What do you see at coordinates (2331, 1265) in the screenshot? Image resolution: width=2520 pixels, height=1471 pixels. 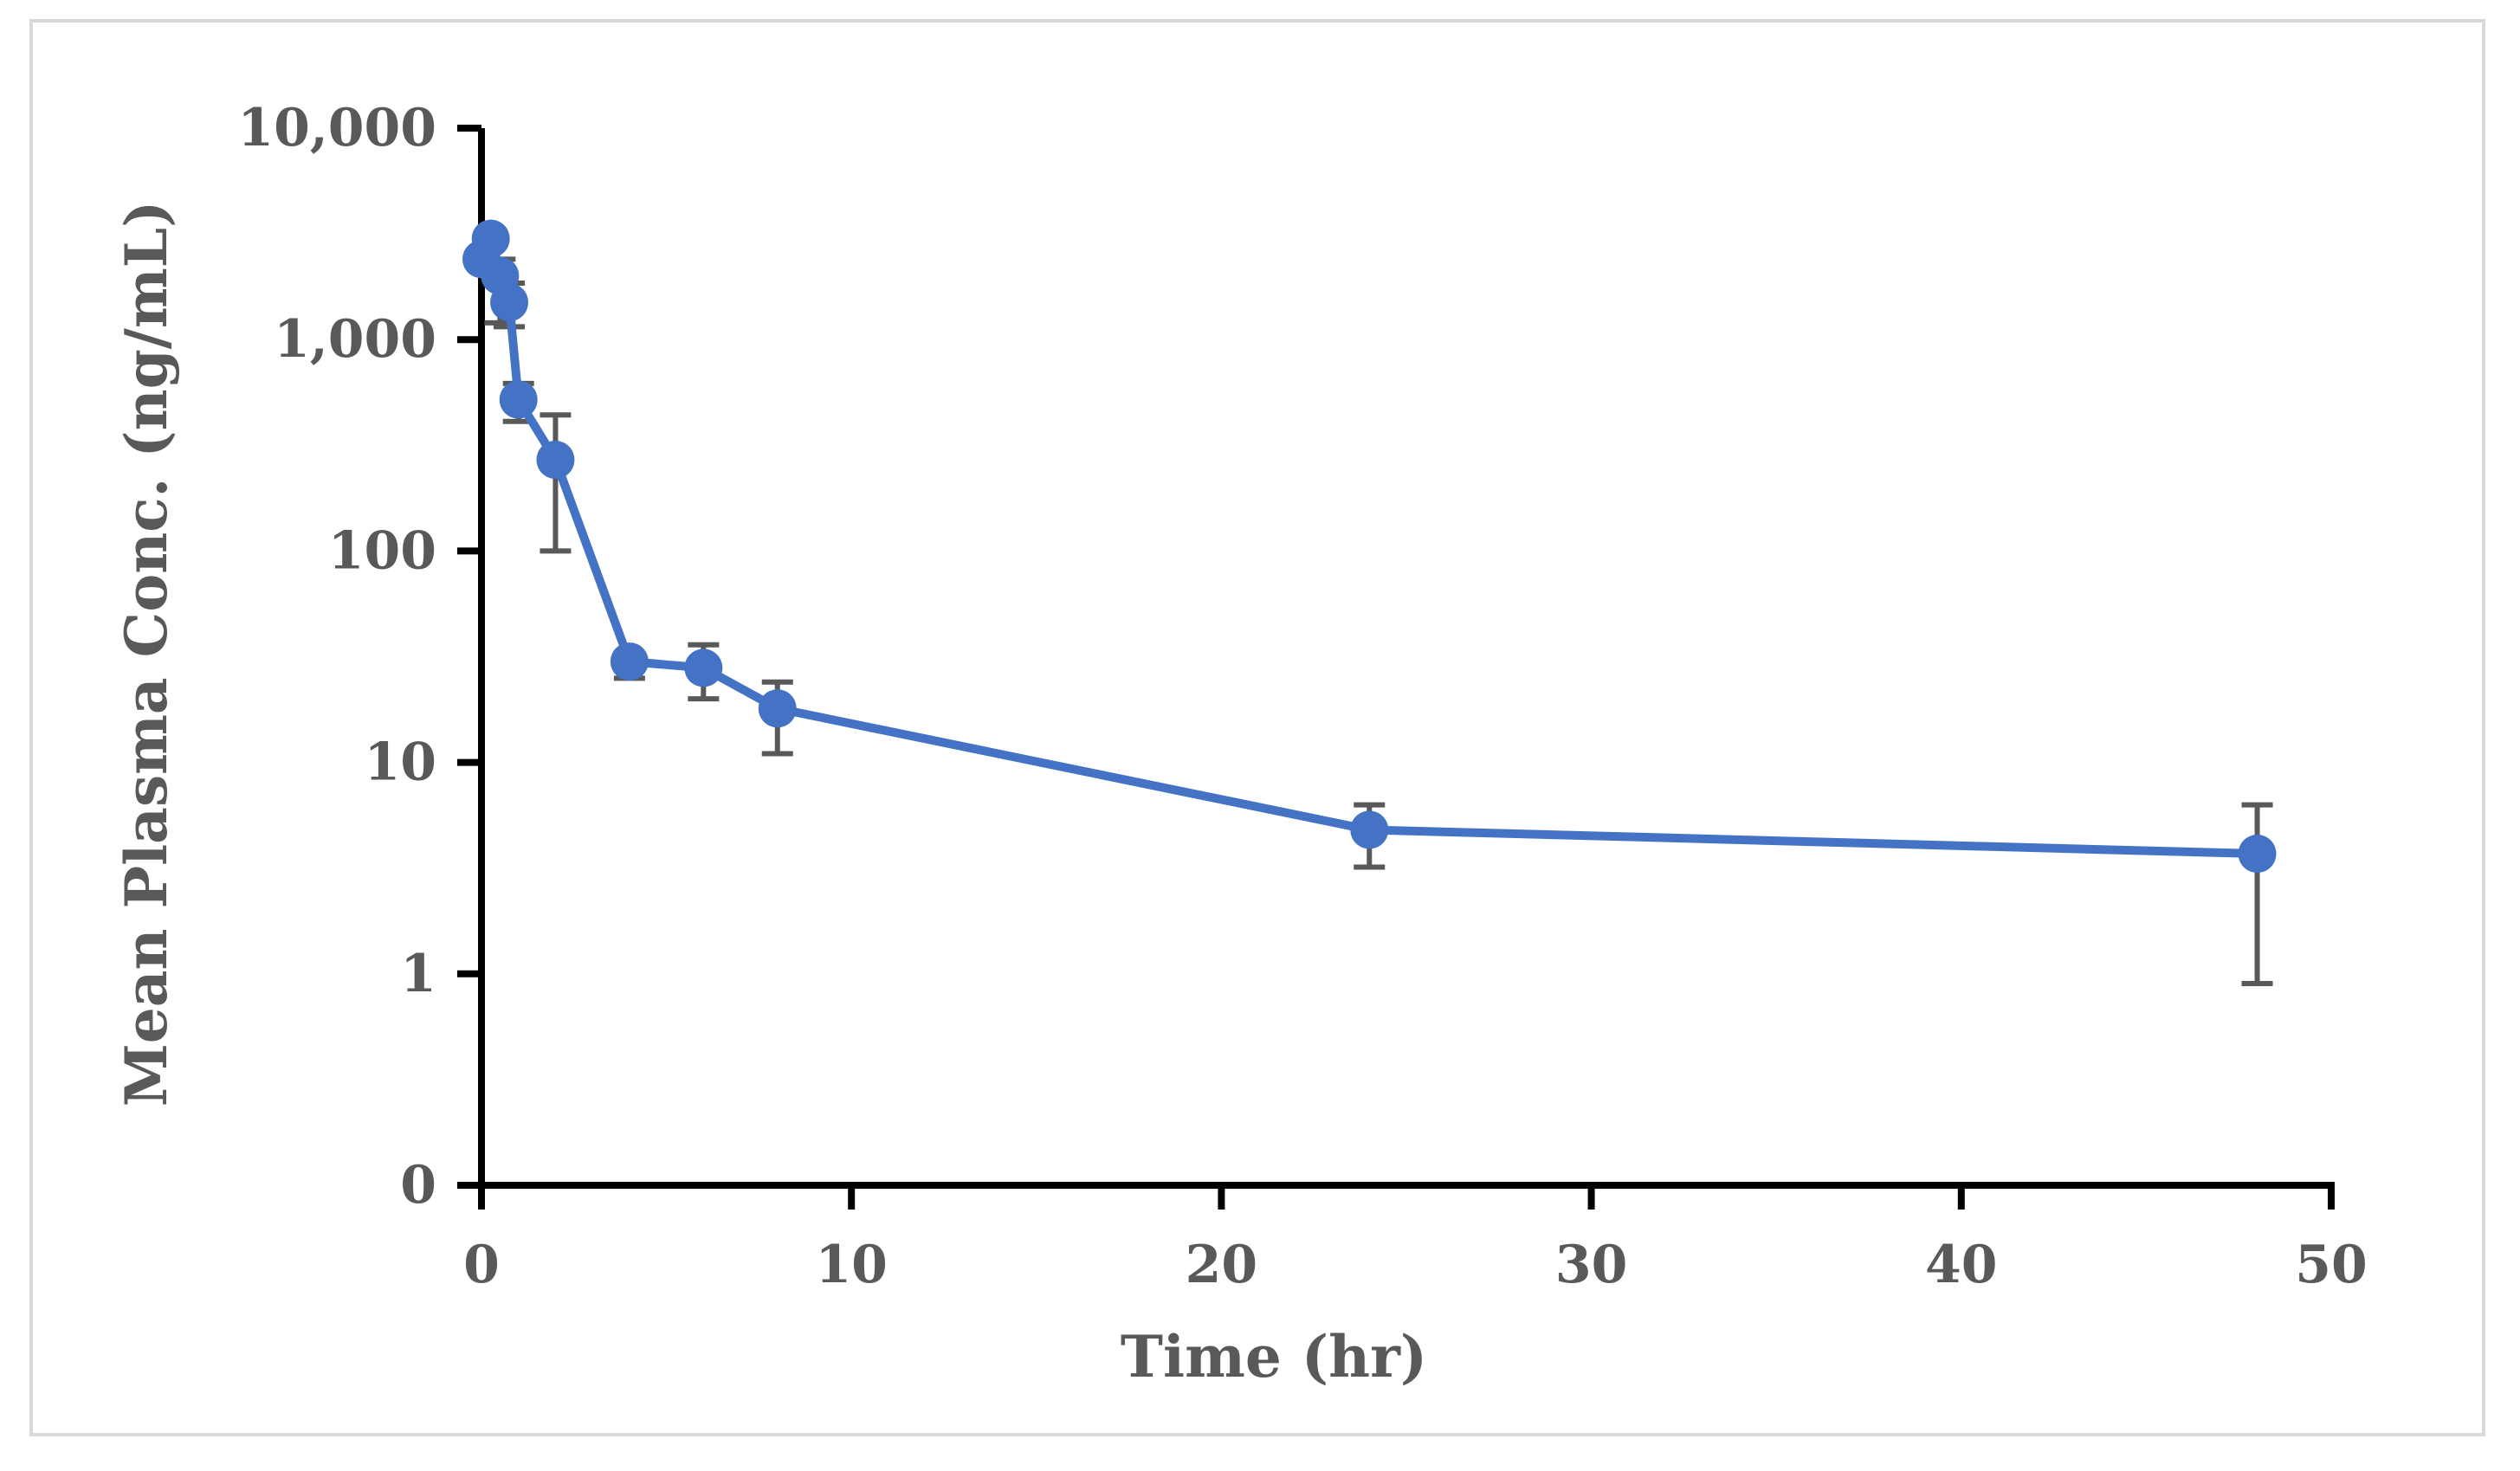 I see `x-tick-label: 50` at bounding box center [2331, 1265].